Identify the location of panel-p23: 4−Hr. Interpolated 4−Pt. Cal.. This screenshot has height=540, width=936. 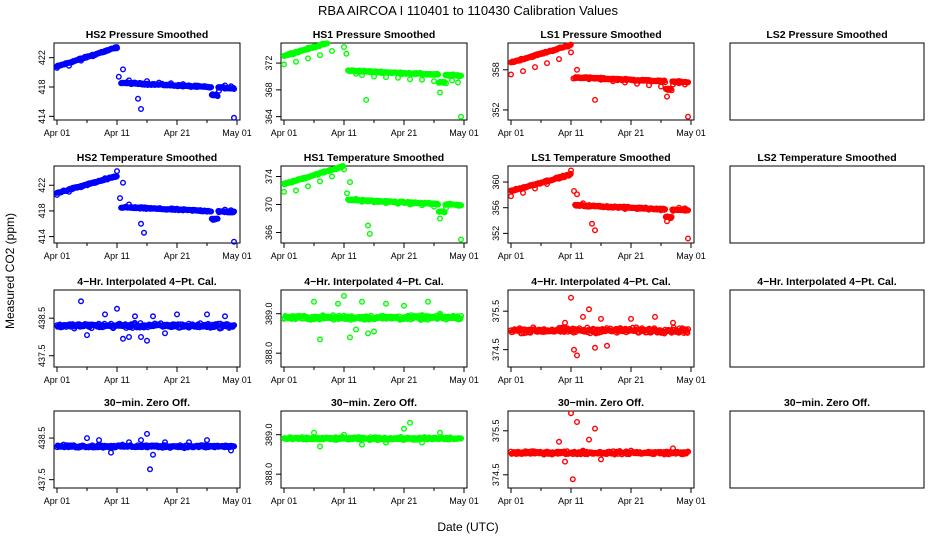
(827, 322).